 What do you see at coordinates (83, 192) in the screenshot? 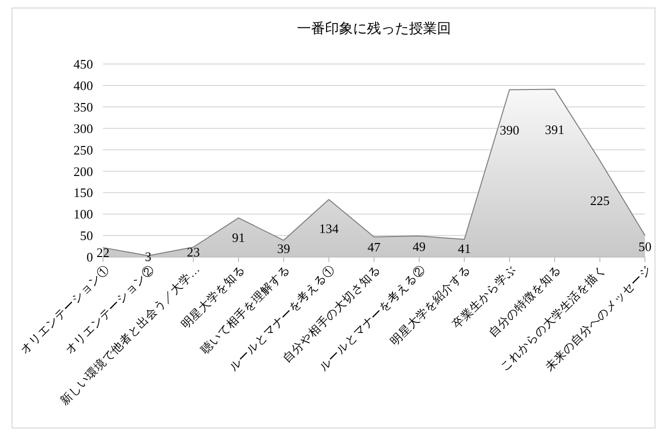
I see `y-tick-label: 150` at bounding box center [83, 192].